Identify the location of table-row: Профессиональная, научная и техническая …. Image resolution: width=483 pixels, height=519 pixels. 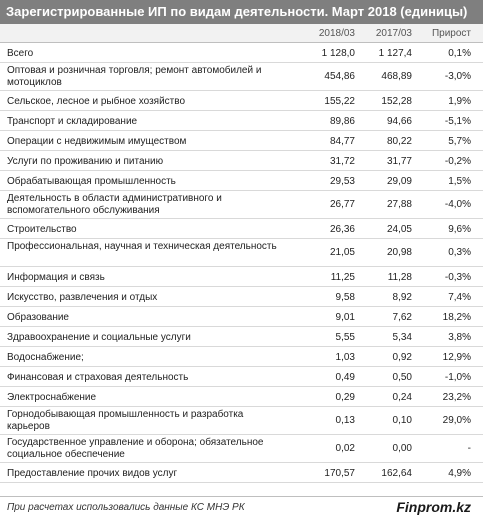
(241, 253).